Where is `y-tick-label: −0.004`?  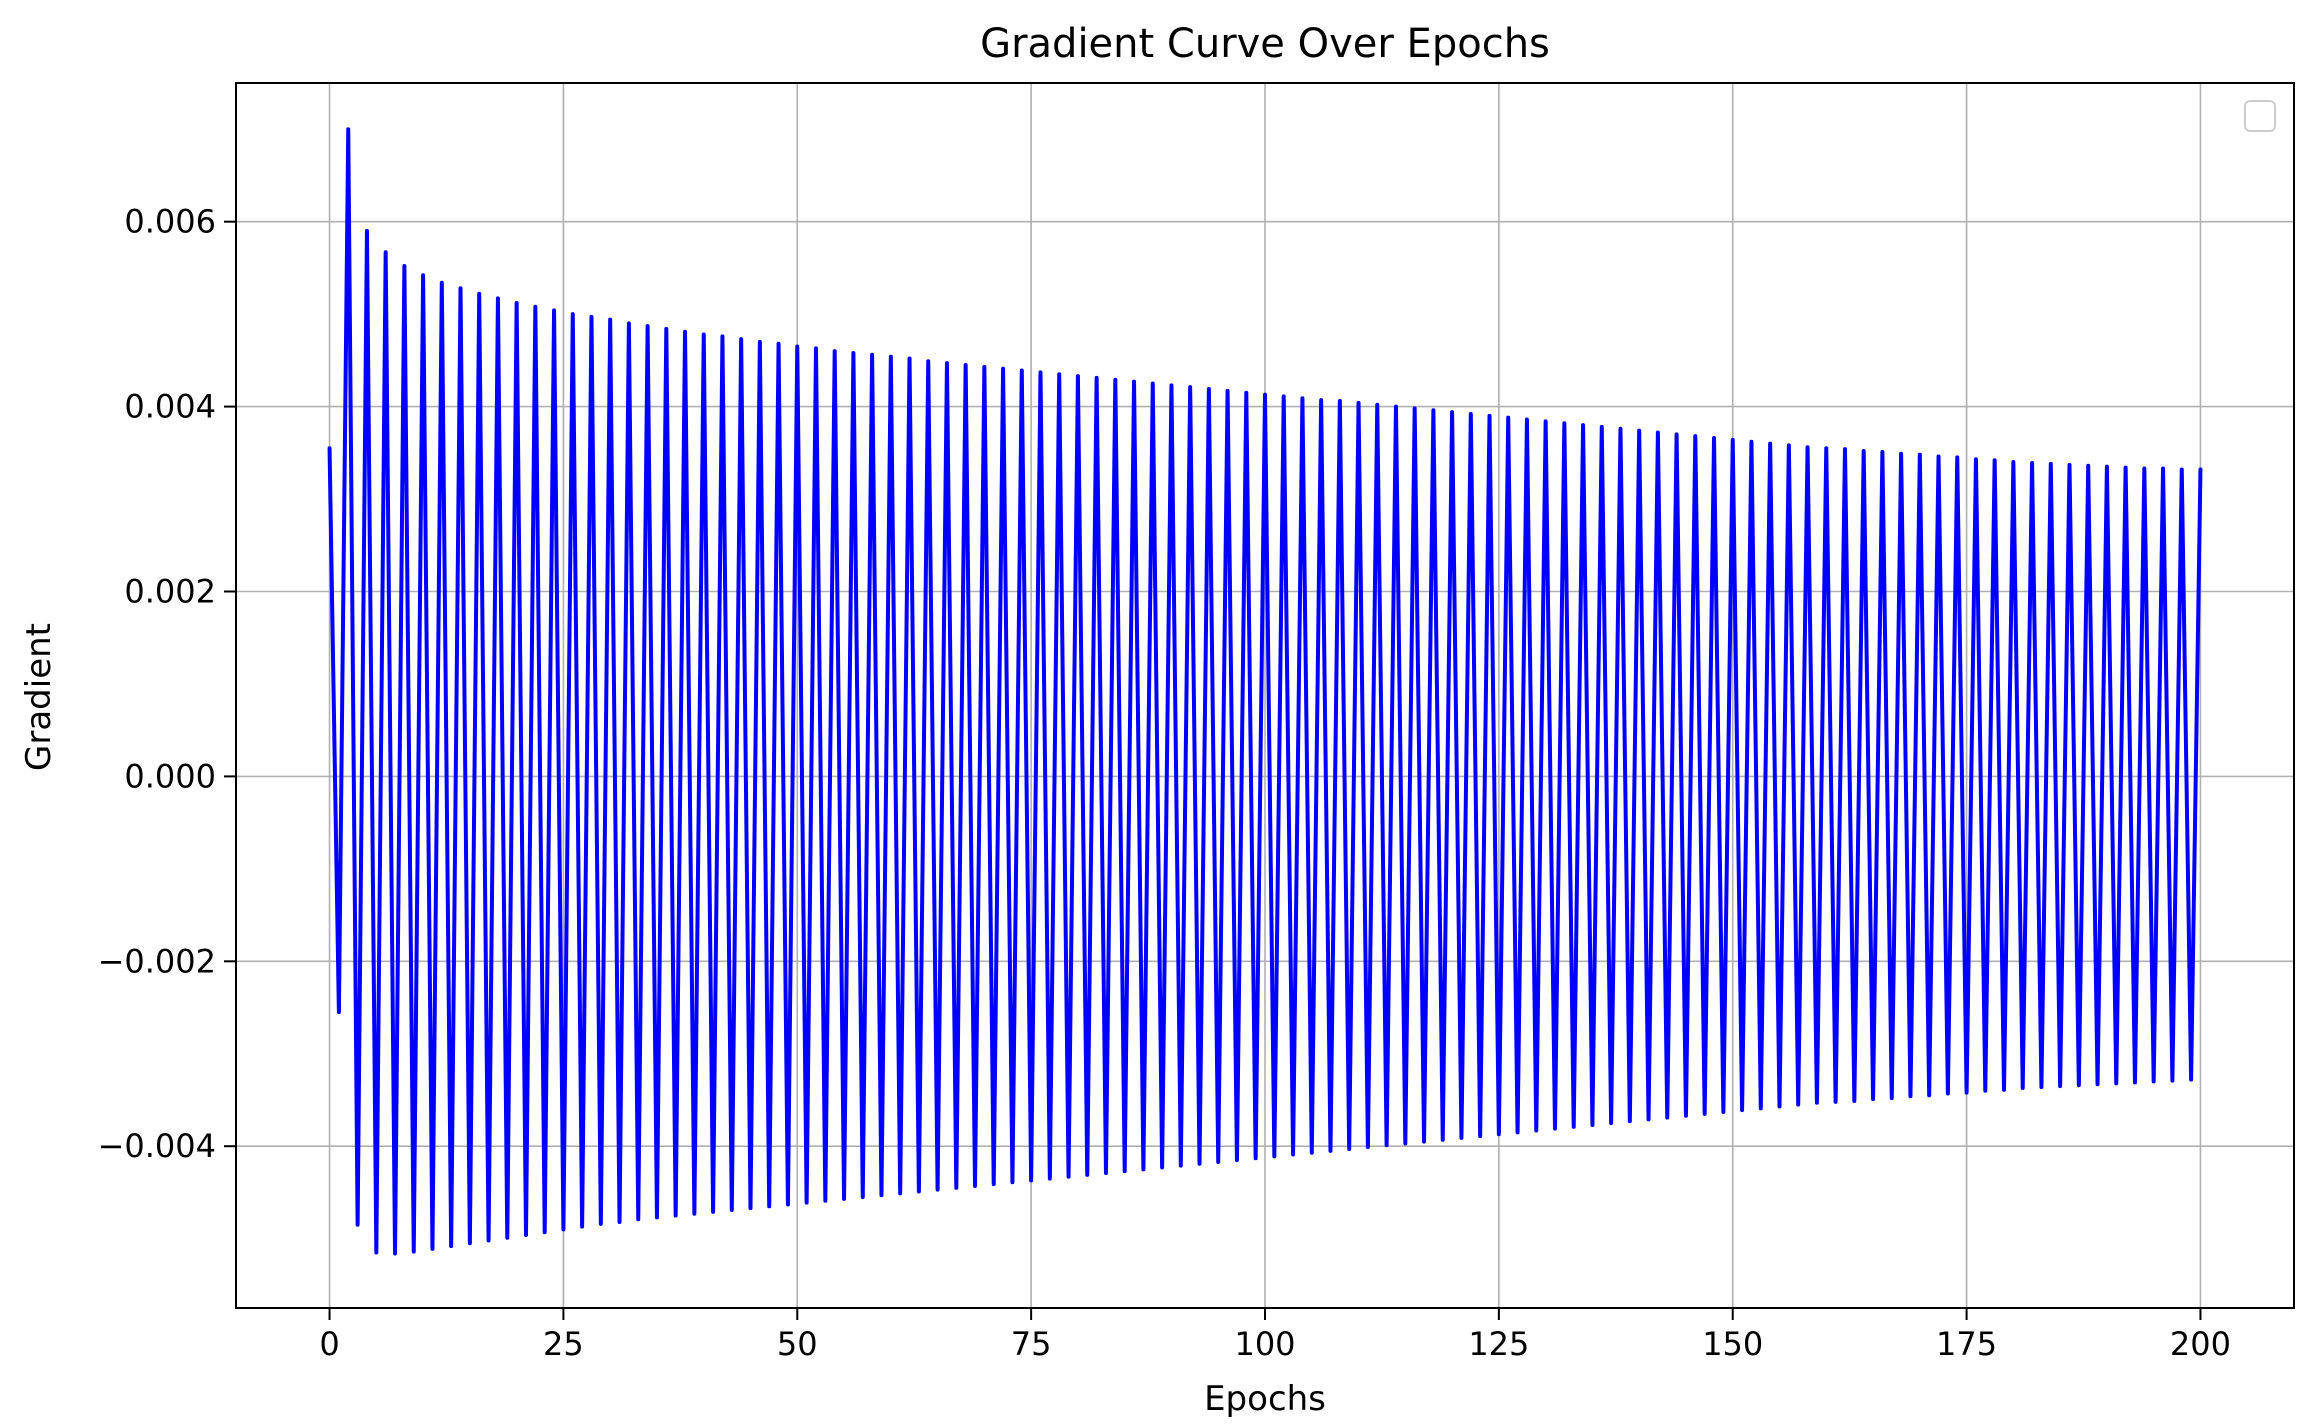 y-tick-label: −0.004 is located at coordinates (157, 1146).